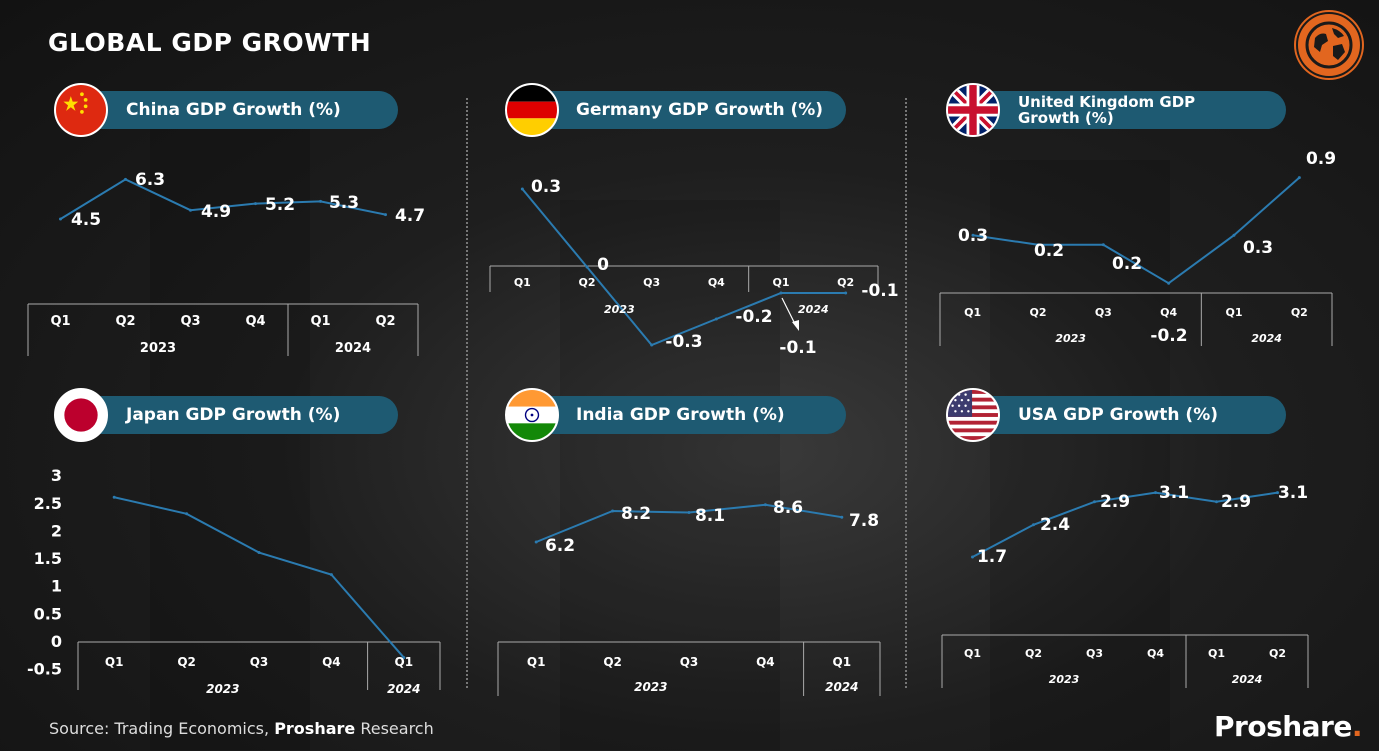  What do you see at coordinates (1107, 110) in the screenshot?
I see `uk-title: United Kingdom GDP Growth (%)` at bounding box center [1107, 110].